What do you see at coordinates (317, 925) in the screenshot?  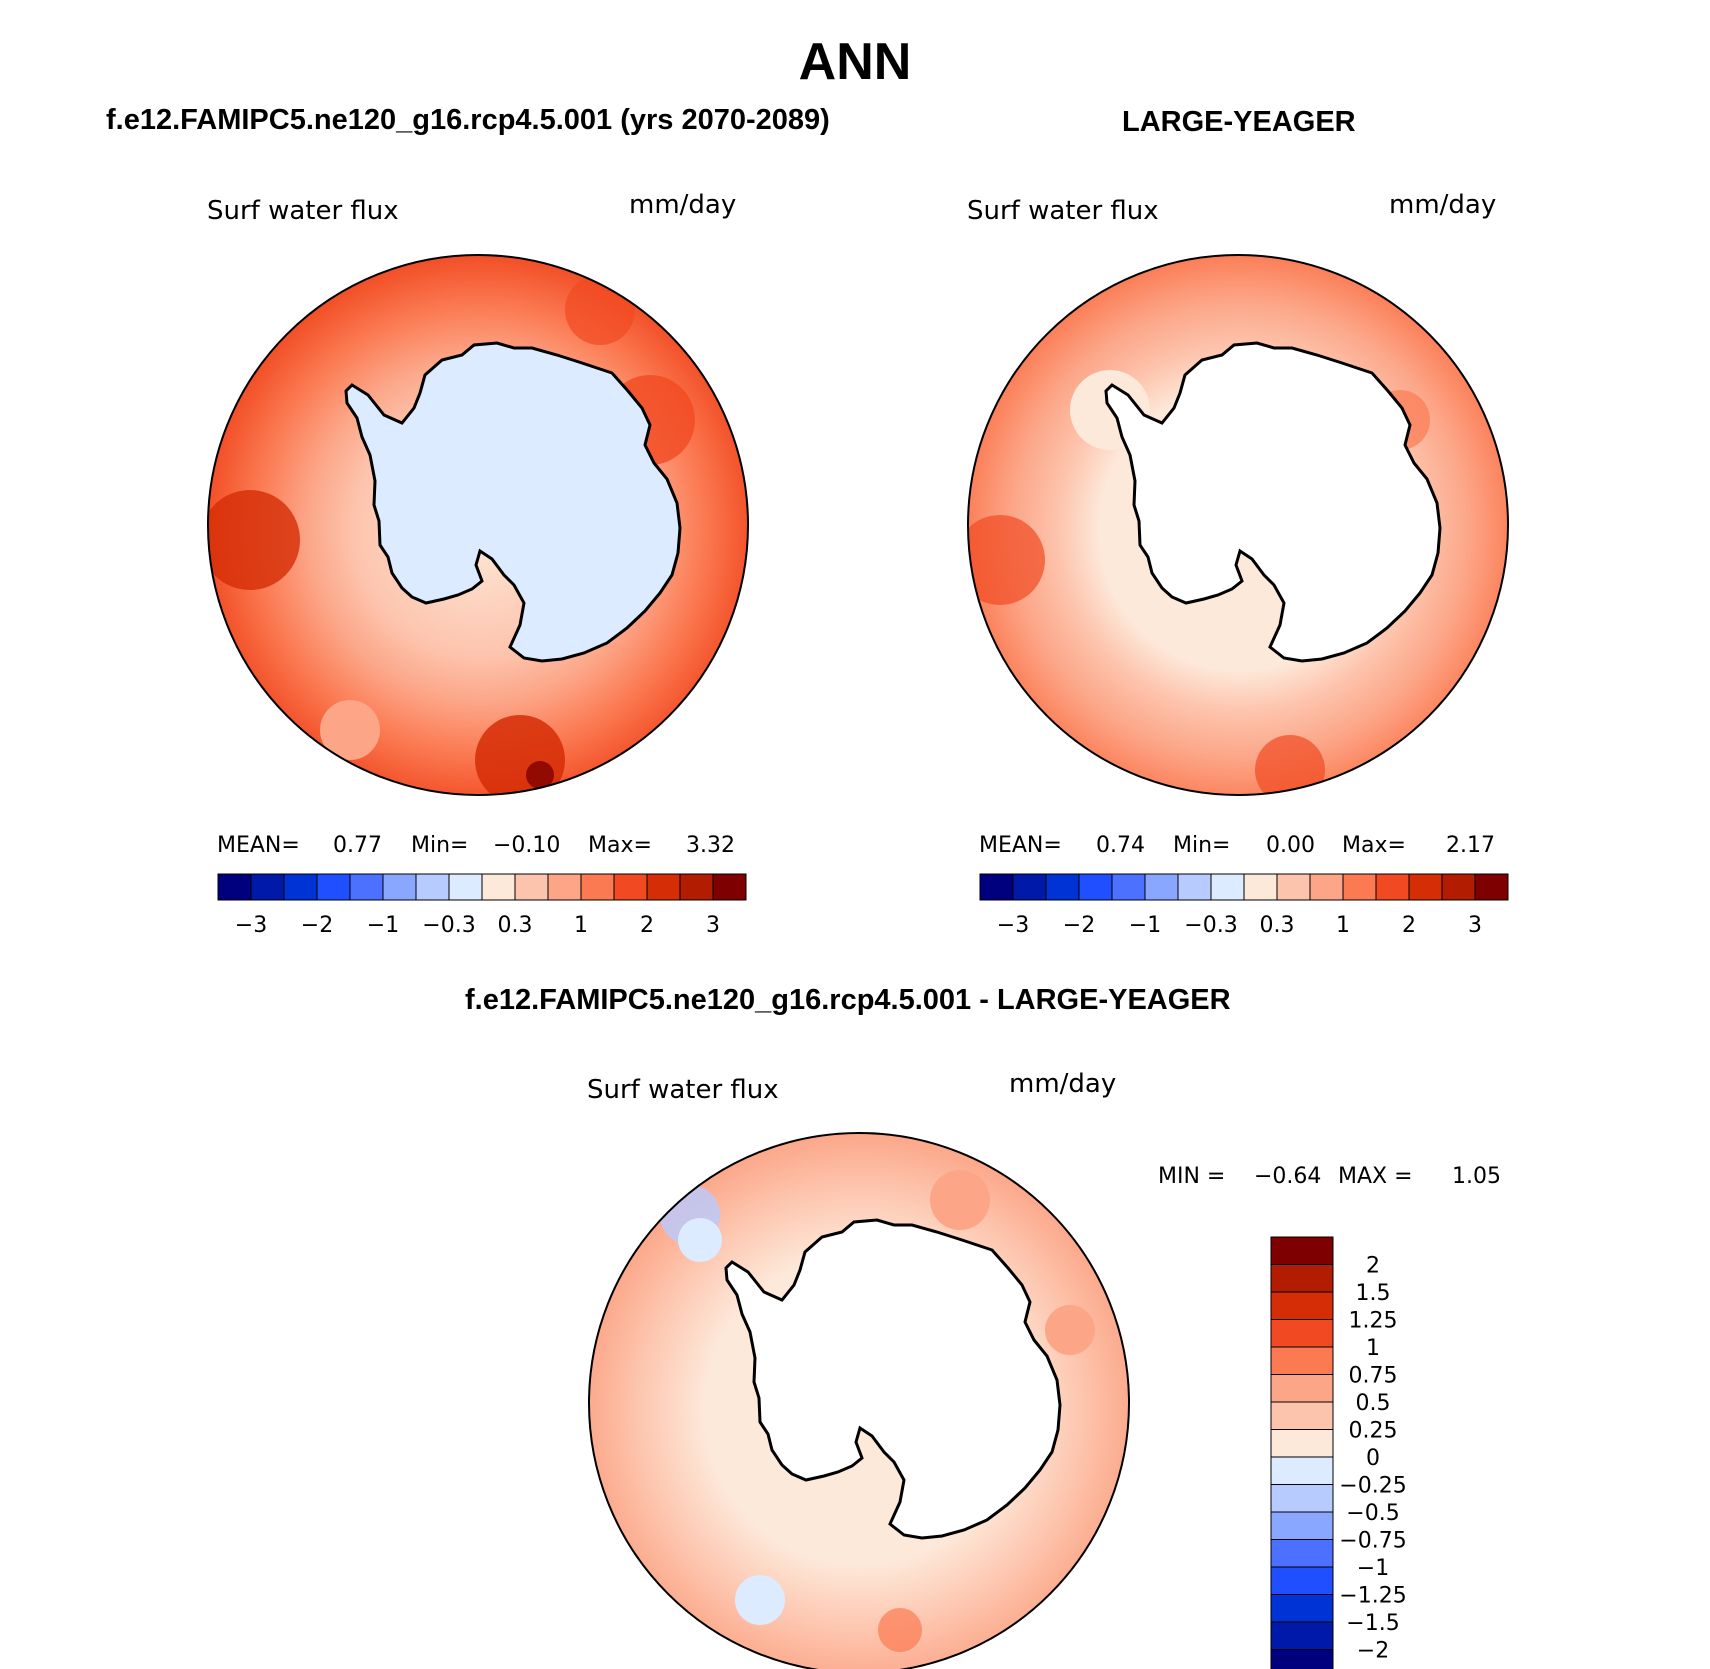 I see `test-colorbar-tick-label: −2` at bounding box center [317, 925].